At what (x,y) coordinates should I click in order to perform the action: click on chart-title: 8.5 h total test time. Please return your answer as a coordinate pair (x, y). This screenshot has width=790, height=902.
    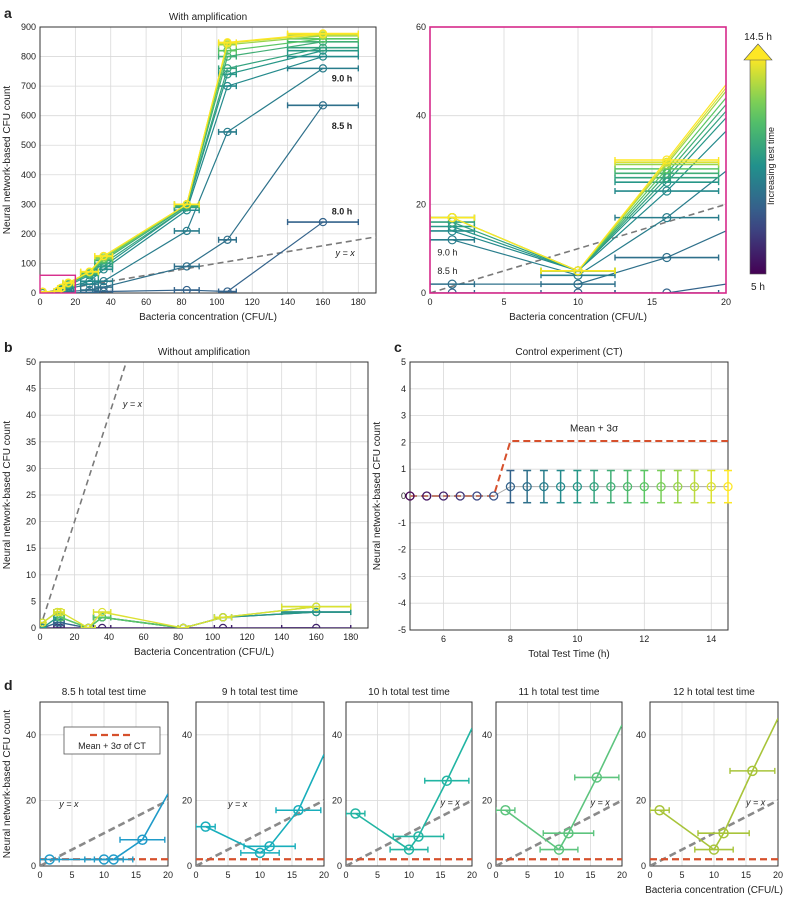
    Looking at the image, I should click on (104, 692).